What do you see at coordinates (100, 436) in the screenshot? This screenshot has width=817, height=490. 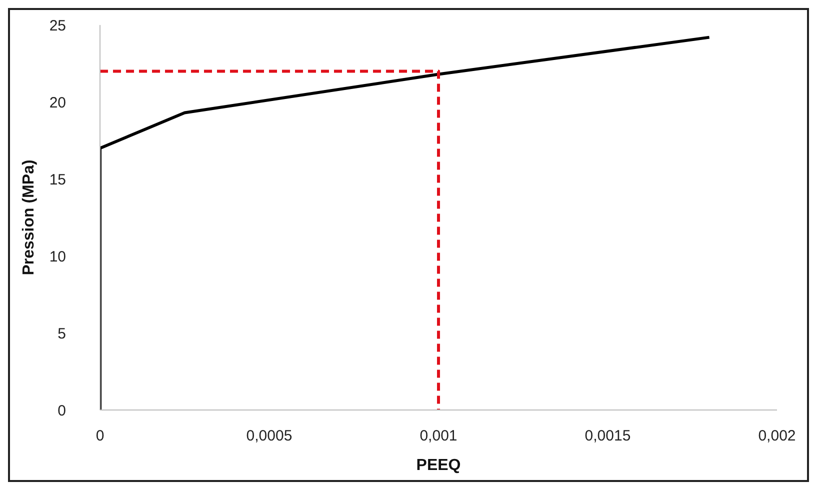 I see `x-tick-label: 0` at bounding box center [100, 436].